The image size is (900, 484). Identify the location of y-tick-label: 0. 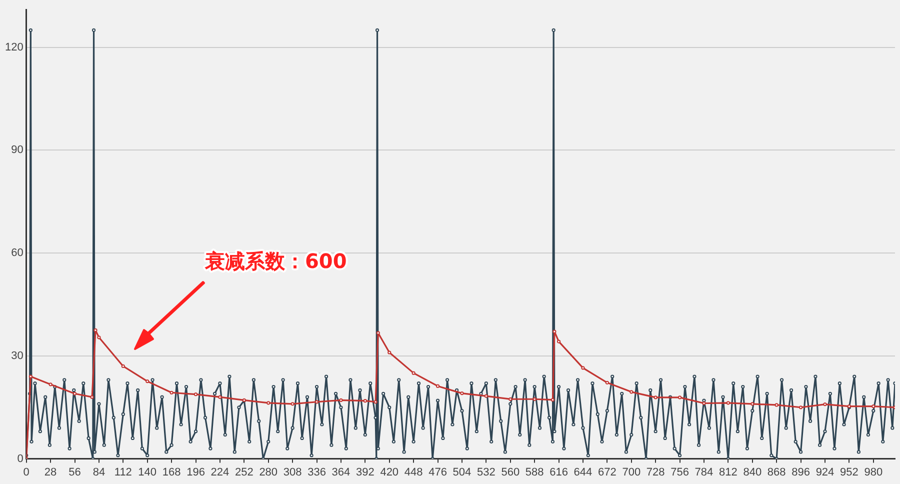
(20, 458).